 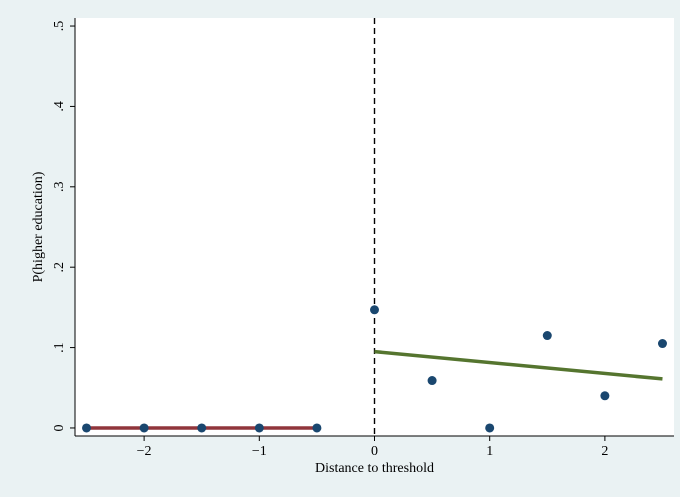 What do you see at coordinates (374, 451) in the screenshot?
I see `x-tick-label: 0` at bounding box center [374, 451].